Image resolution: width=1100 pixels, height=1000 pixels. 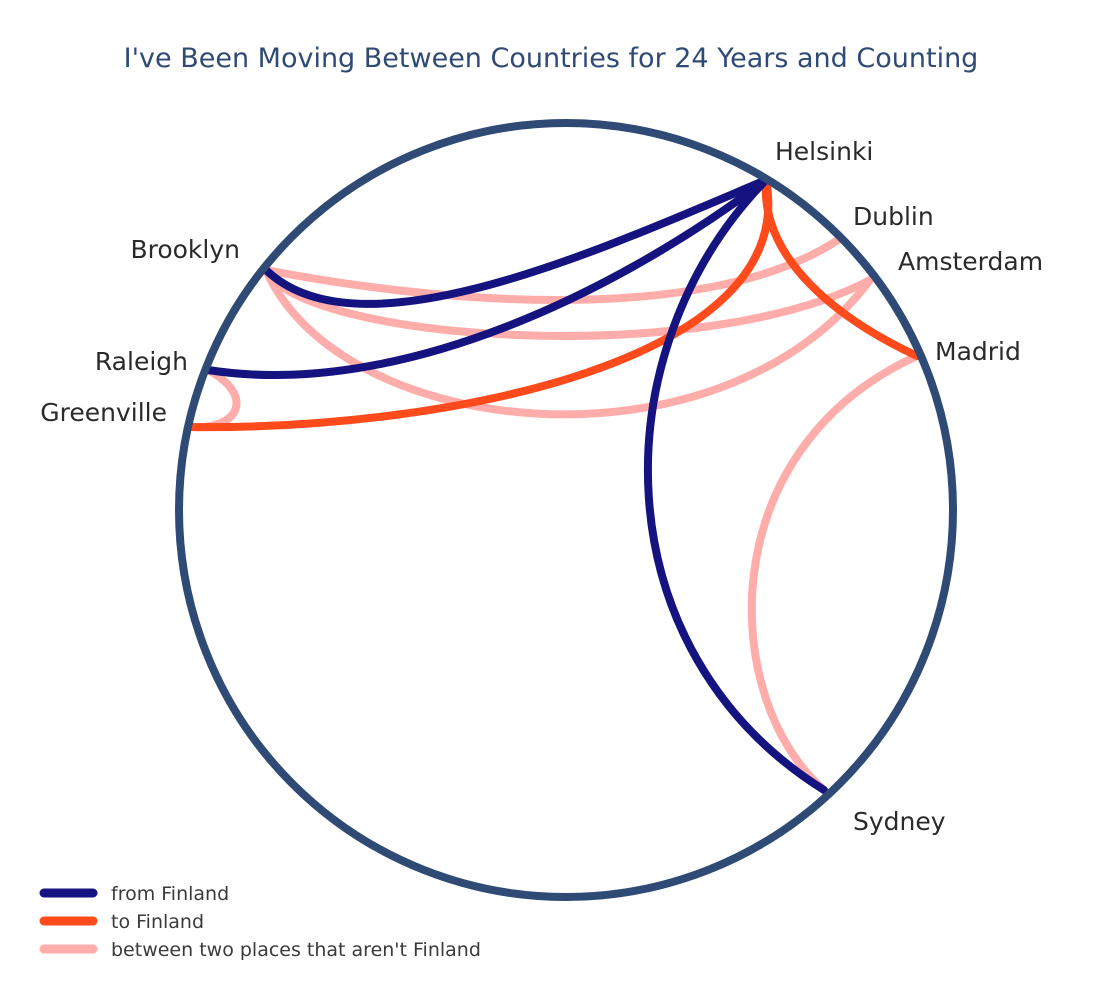 What do you see at coordinates (841, 268) in the screenshot?
I see `chord-madrid-to-helsinki` at bounding box center [841, 268].